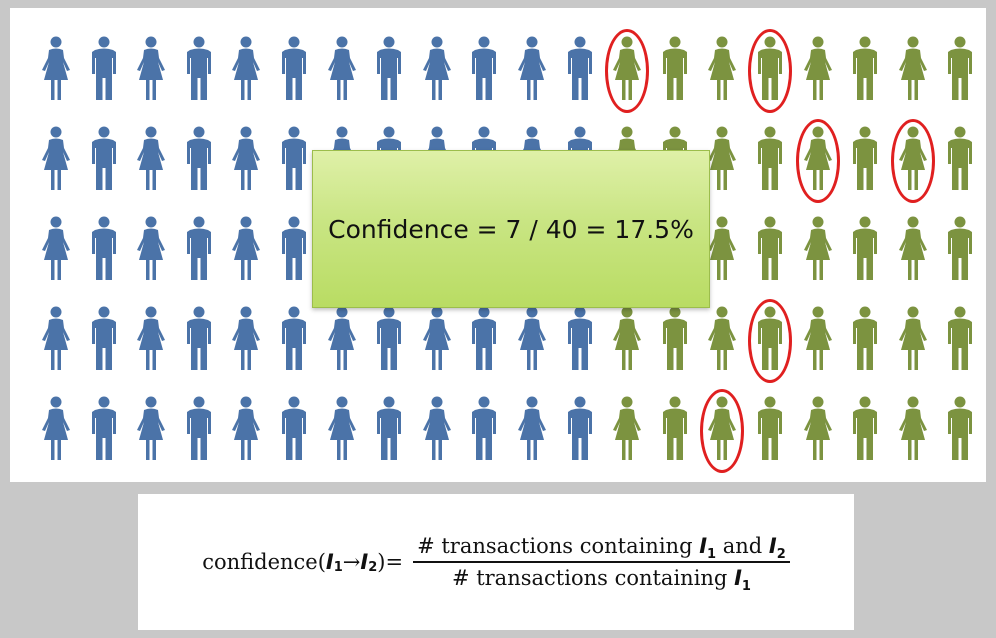 The width and height of the screenshot is (996, 638). What do you see at coordinates (558, 546) in the screenshot?
I see `formula-num-text: # transactions containing` at bounding box center [558, 546].